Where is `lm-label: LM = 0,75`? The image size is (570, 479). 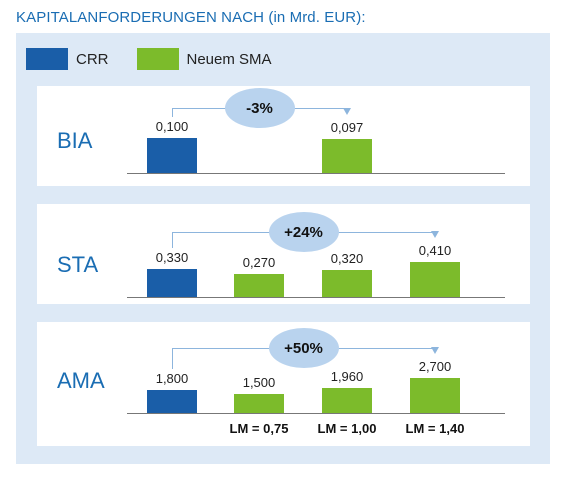 lm-label: LM = 0,75 is located at coordinates (259, 428).